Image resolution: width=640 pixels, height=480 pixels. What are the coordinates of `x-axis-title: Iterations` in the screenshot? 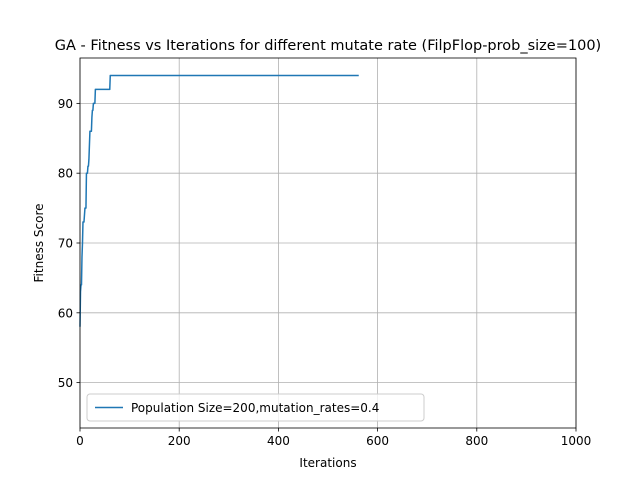 It's located at (327, 463).